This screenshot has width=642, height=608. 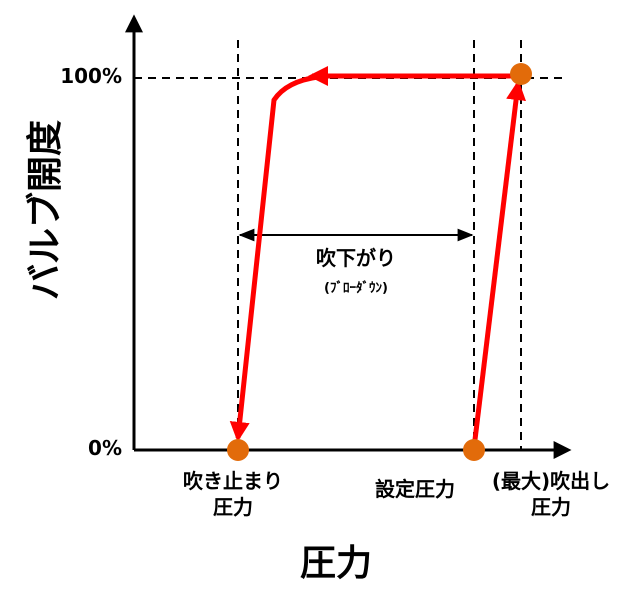 I want to click on closing-curve, so click(x=274, y=258).